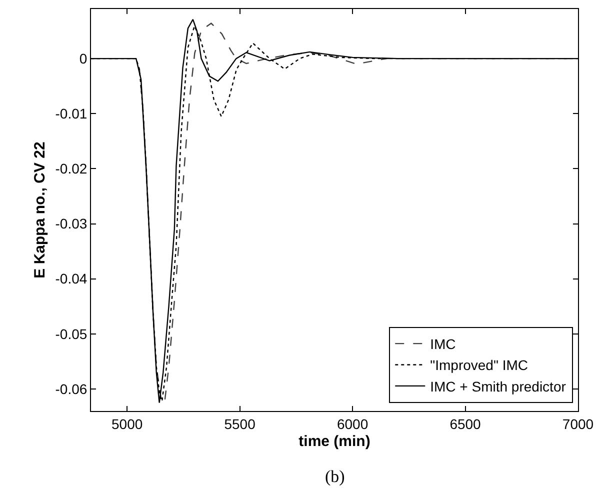 This screenshot has height=497, width=613. I want to click on legend-label: IMC, so click(443, 344).